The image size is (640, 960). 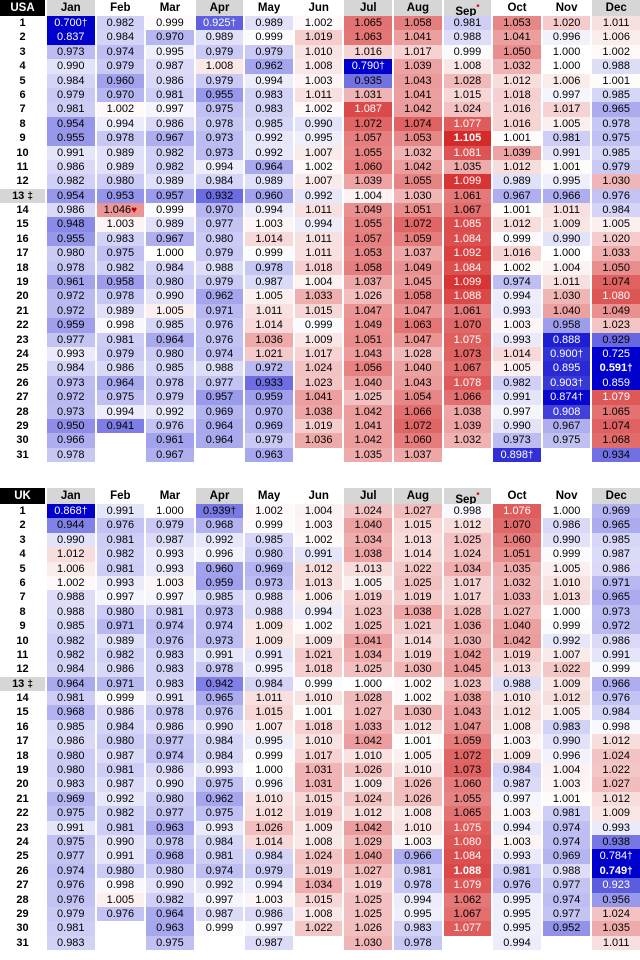 What do you see at coordinates (467, 124) in the screenshot?
I see `heatmap-cell: 1.077` at bounding box center [467, 124].